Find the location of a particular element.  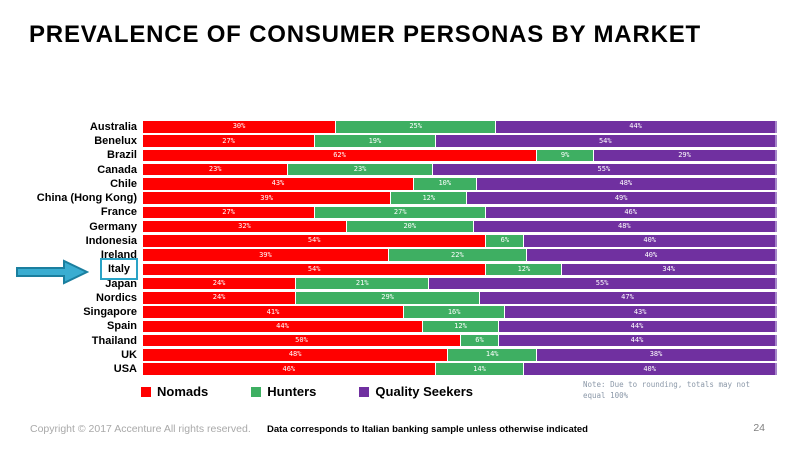

legend-item: Hunters is located at coordinates (283, 391).